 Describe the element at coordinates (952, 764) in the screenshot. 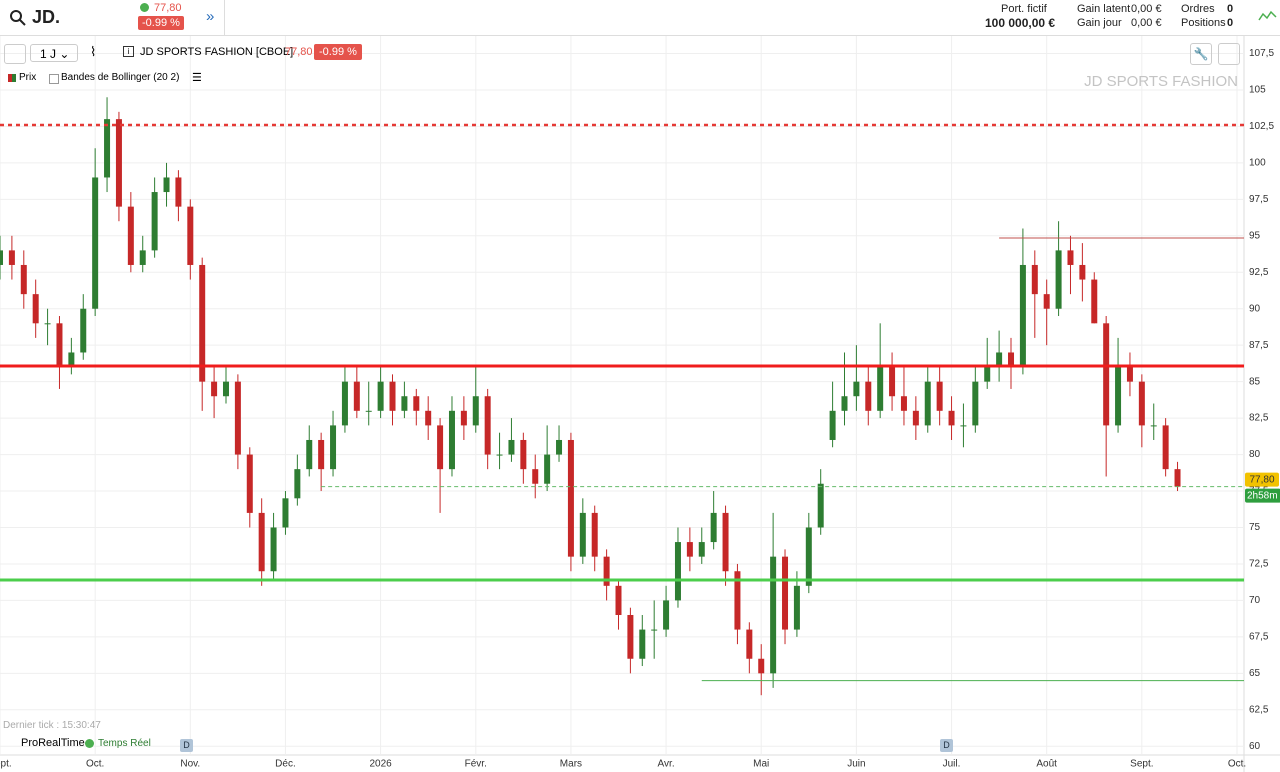

I see `x-tick-label: Juil.` at that location.